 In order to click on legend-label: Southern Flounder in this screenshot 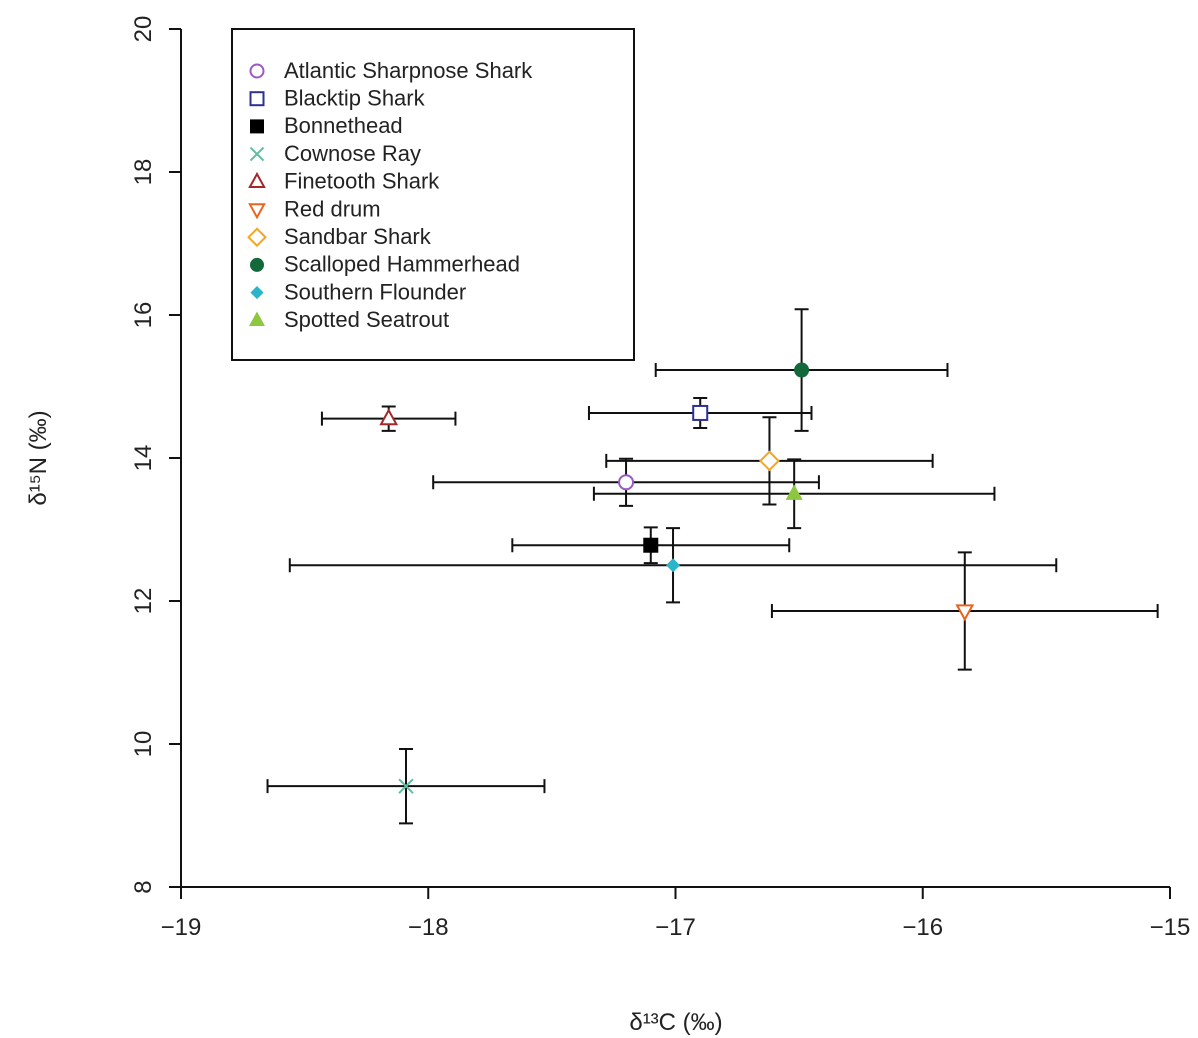, I will do `click(375, 291)`.